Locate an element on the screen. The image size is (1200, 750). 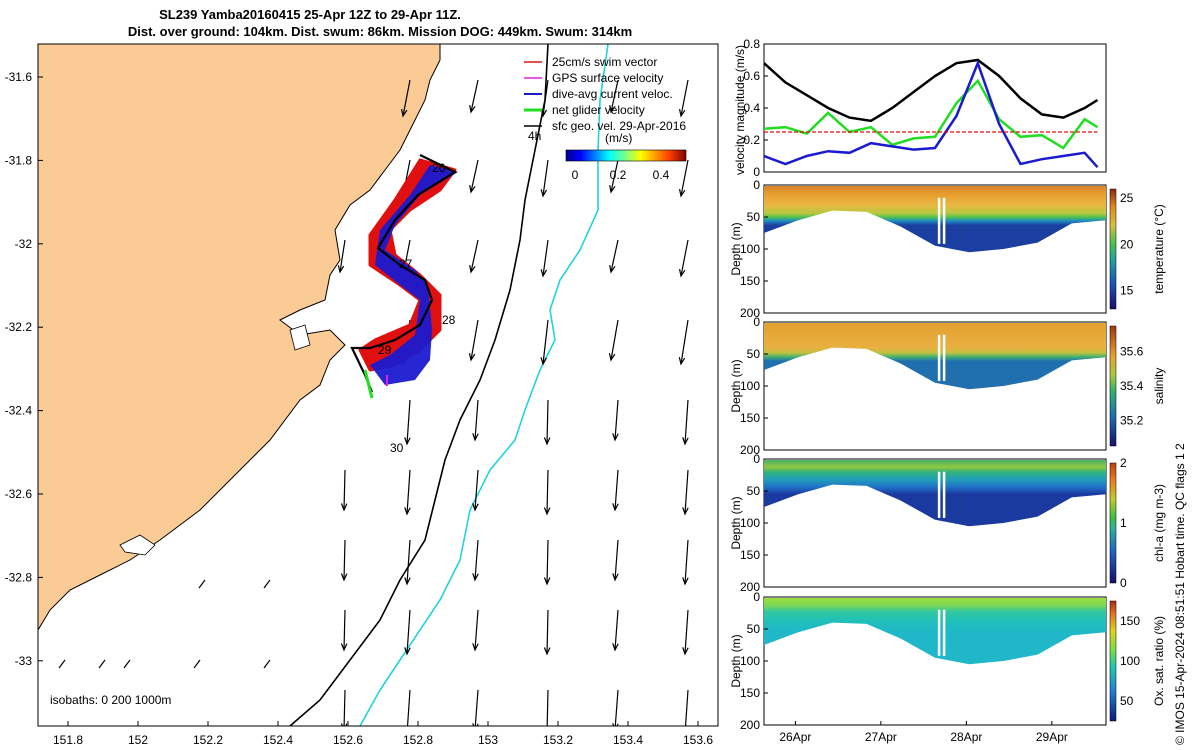
velocity-y-ticks: 0 0.2 0.4 0.6 0.8 is located at coordinates (755, 108).